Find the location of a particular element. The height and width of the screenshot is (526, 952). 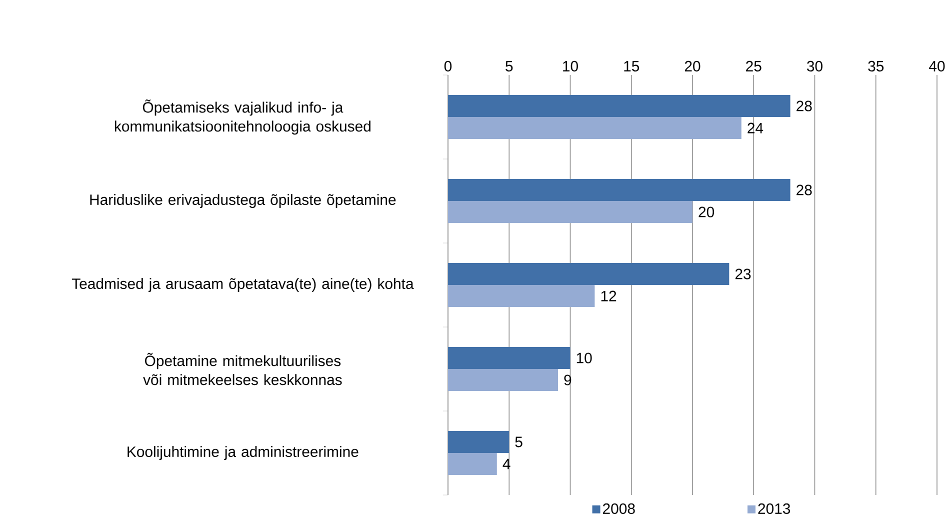

x-tick-label: 5 is located at coordinates (509, 66).